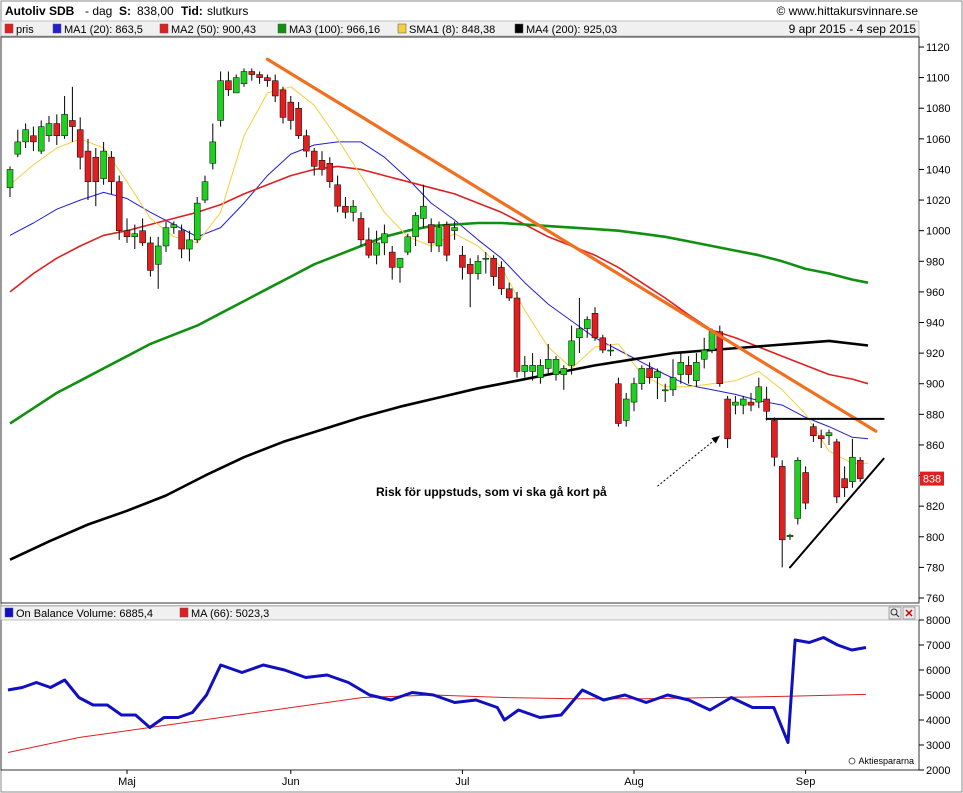 This screenshot has width=963, height=793. Describe the element at coordinates (25, 30) in the screenshot. I see `legend-label: pris` at that location.